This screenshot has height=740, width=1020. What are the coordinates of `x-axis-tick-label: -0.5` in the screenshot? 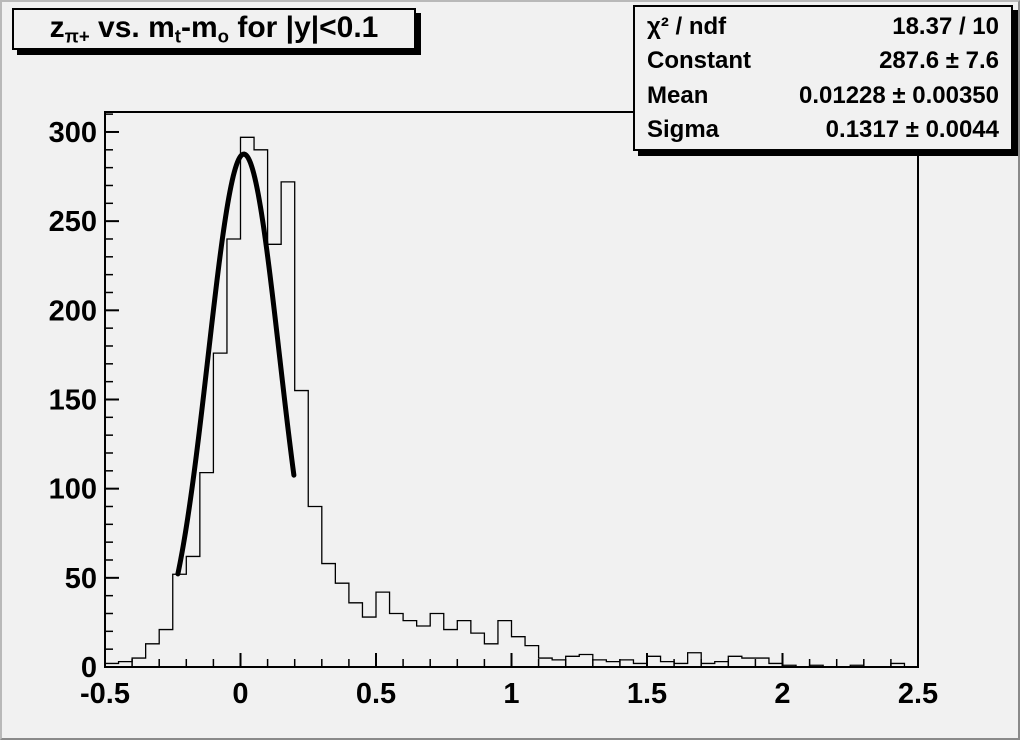 It's located at (105, 694).